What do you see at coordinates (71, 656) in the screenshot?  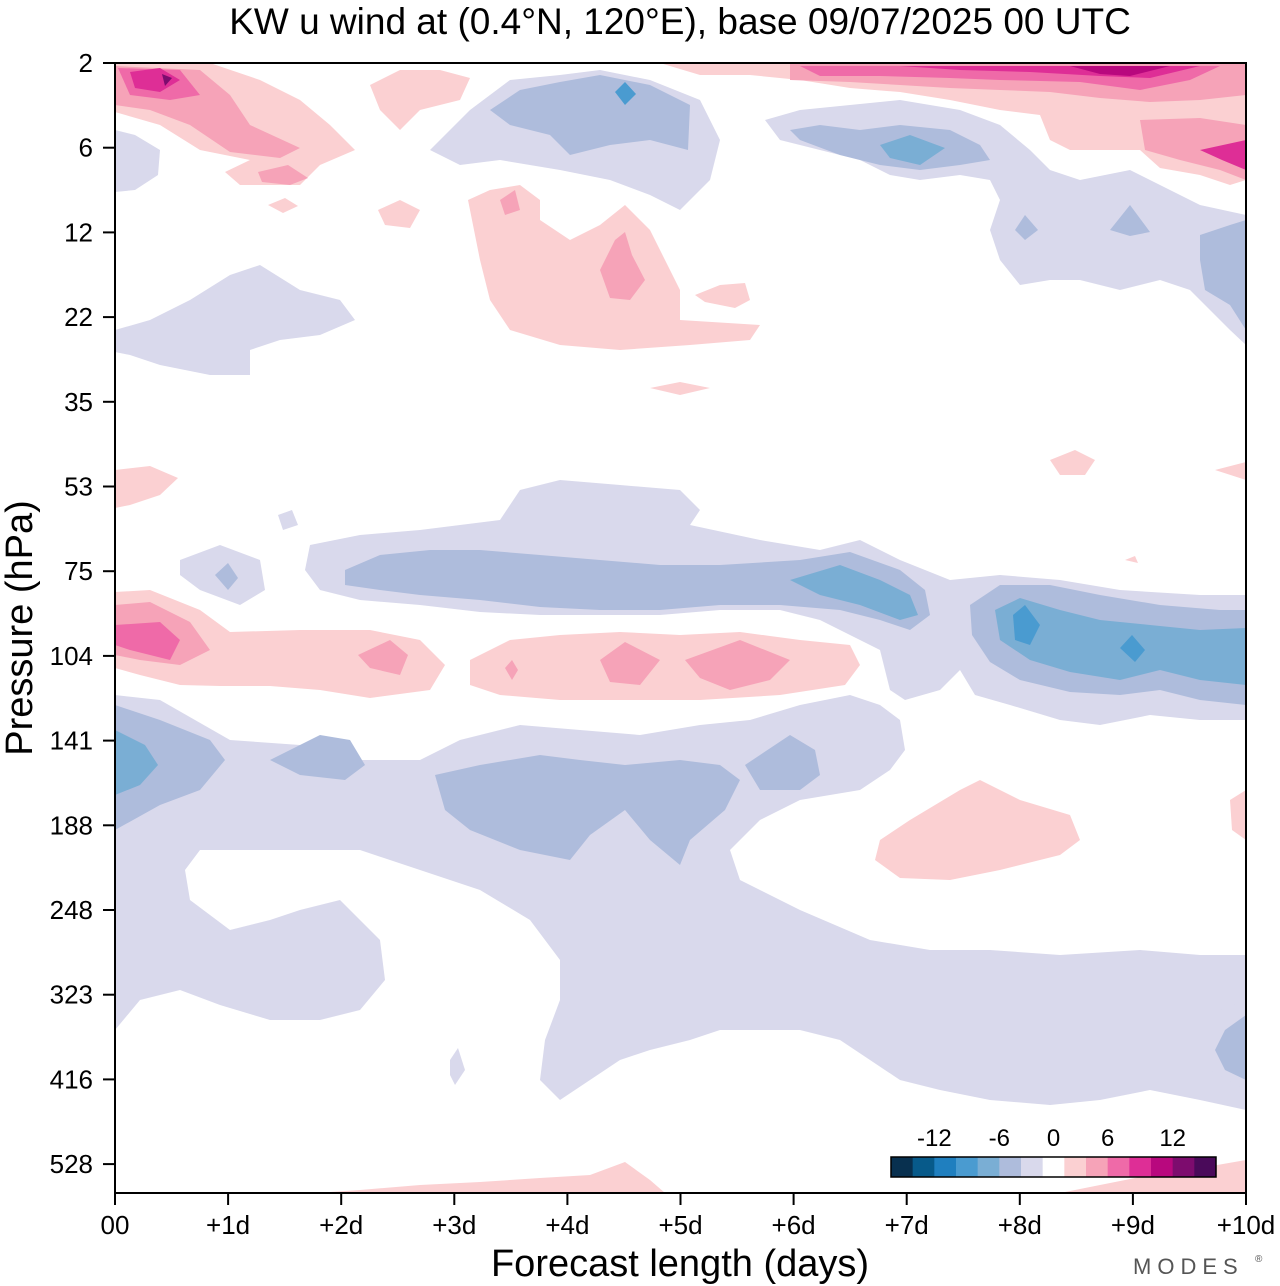 I see `y-tick-label: 104` at bounding box center [71, 656].